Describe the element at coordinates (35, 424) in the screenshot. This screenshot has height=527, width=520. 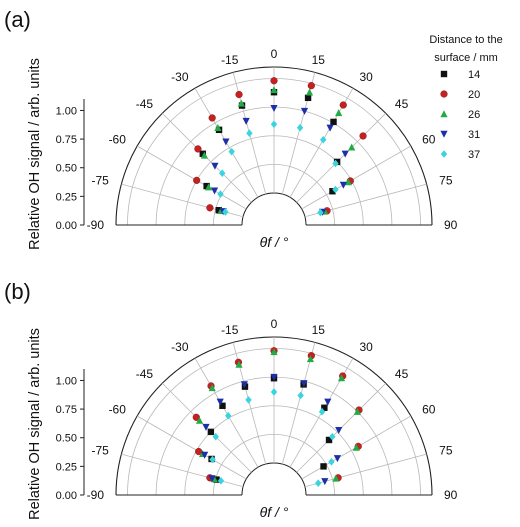
I see `y-axis-label: Relative OH signal / arb. units` at that location.